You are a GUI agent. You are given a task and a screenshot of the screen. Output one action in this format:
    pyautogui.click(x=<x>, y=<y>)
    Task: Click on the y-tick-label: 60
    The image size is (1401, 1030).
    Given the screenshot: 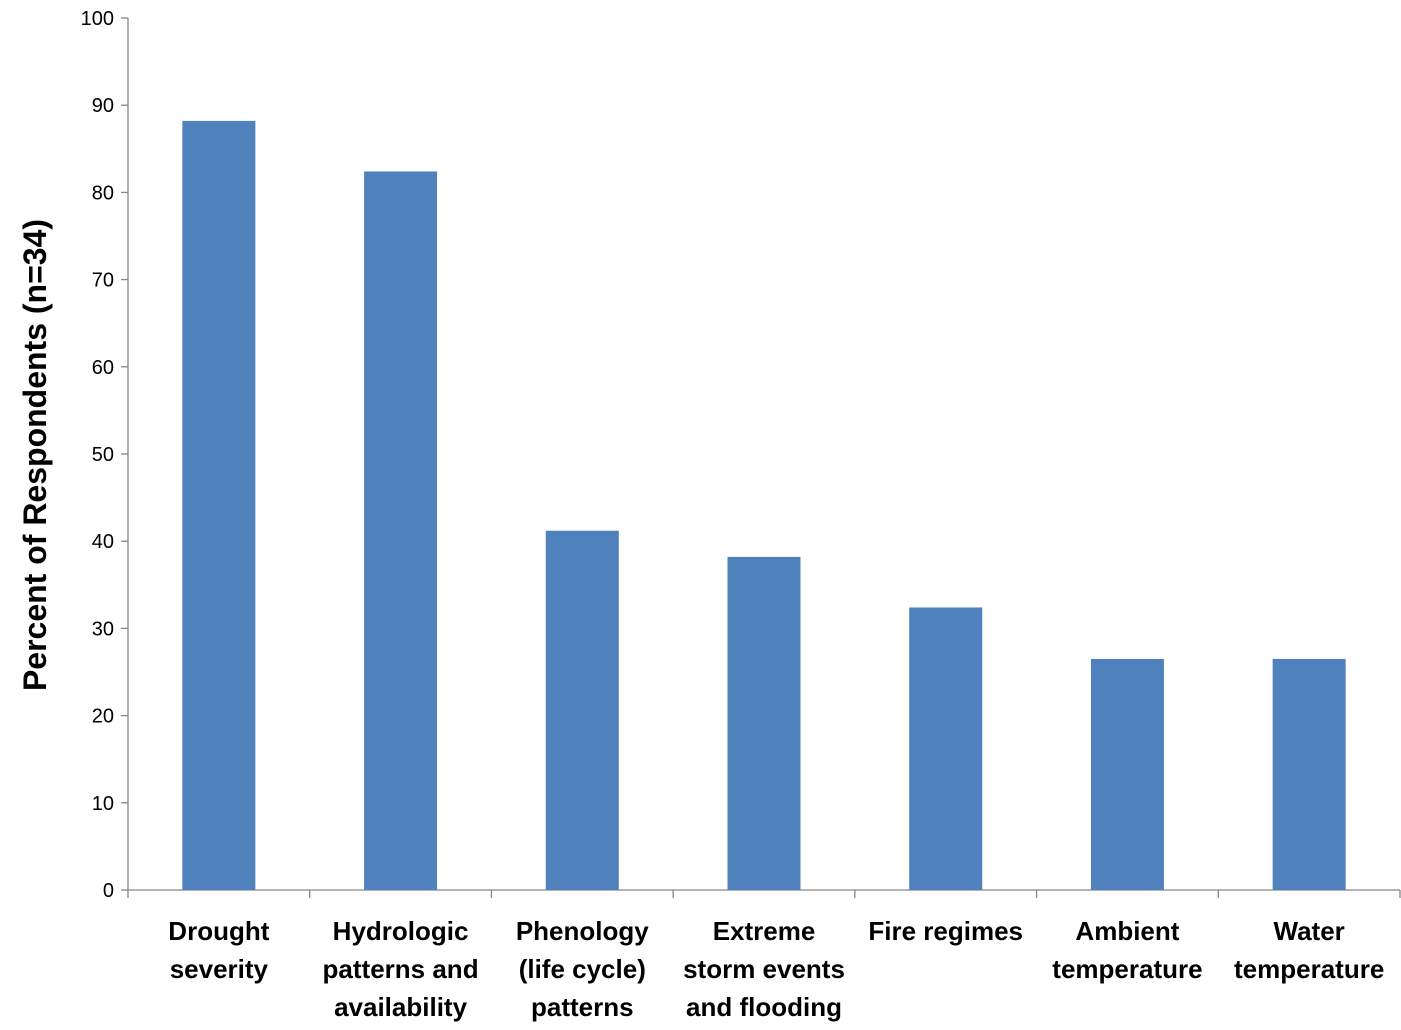 What is the action you would take?
    pyautogui.click(x=103, y=368)
    